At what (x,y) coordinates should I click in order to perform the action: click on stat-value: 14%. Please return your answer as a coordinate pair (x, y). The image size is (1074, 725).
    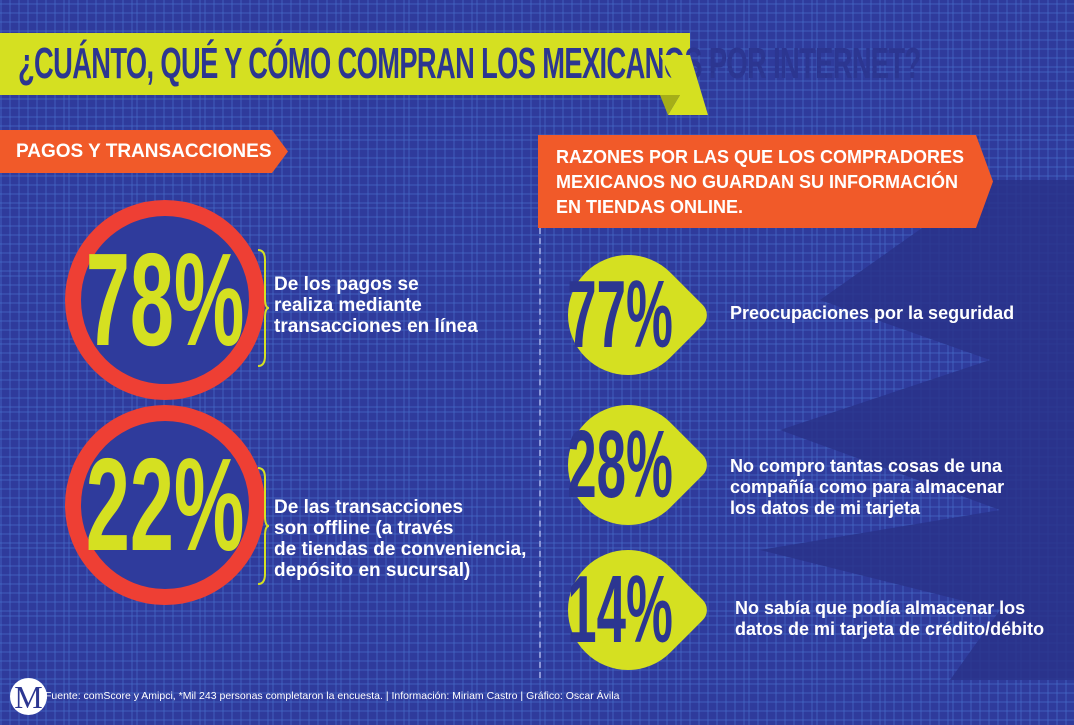
    Looking at the image, I should click on (620, 609).